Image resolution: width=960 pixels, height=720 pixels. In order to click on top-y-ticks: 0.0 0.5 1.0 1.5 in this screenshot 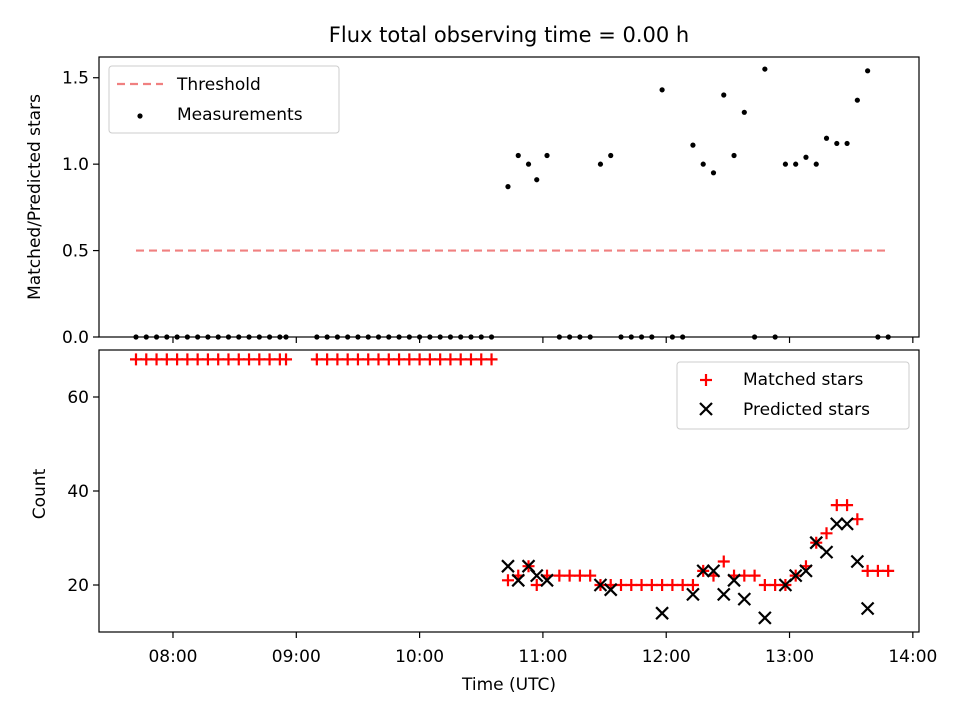, I will do `click(80, 208)`.